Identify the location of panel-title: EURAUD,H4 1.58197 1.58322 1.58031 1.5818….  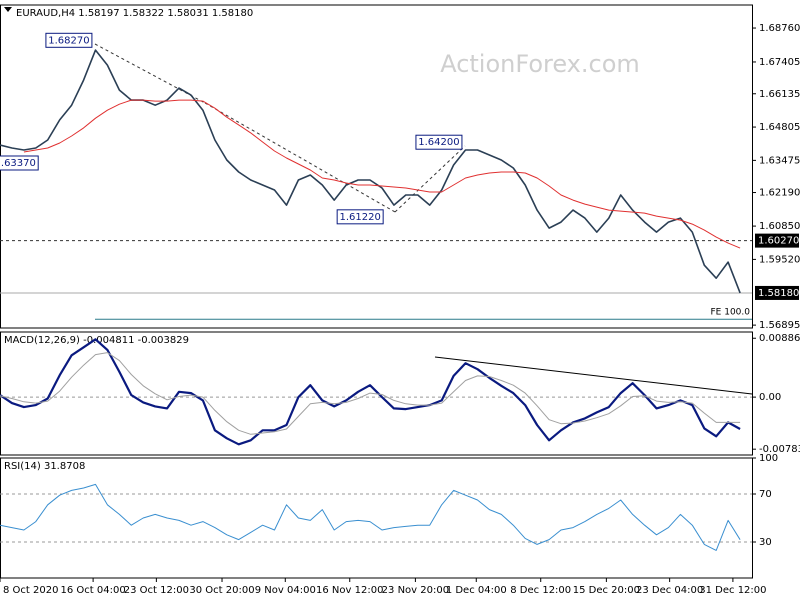
(134, 13).